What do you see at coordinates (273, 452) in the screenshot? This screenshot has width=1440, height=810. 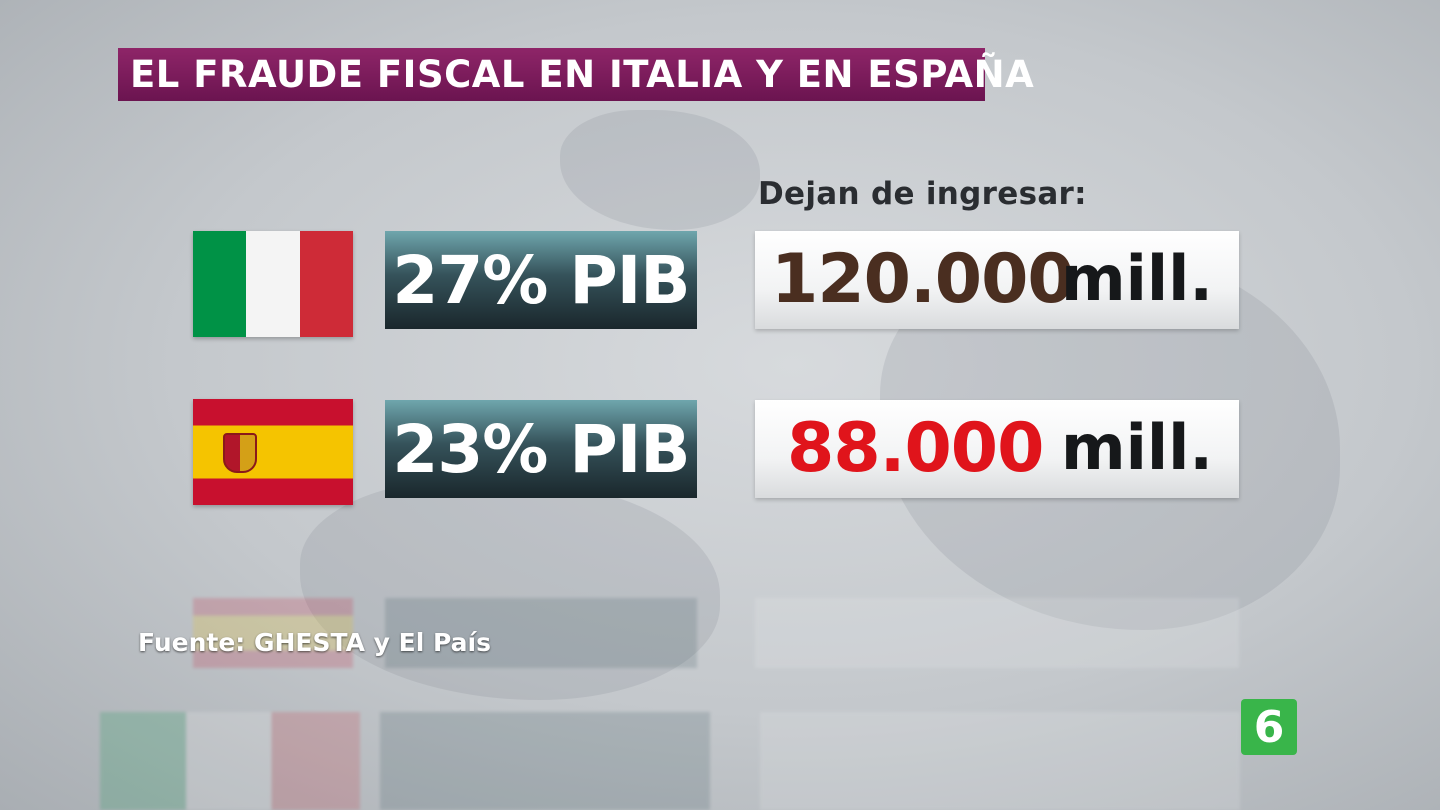 I see `spain-flag` at bounding box center [273, 452].